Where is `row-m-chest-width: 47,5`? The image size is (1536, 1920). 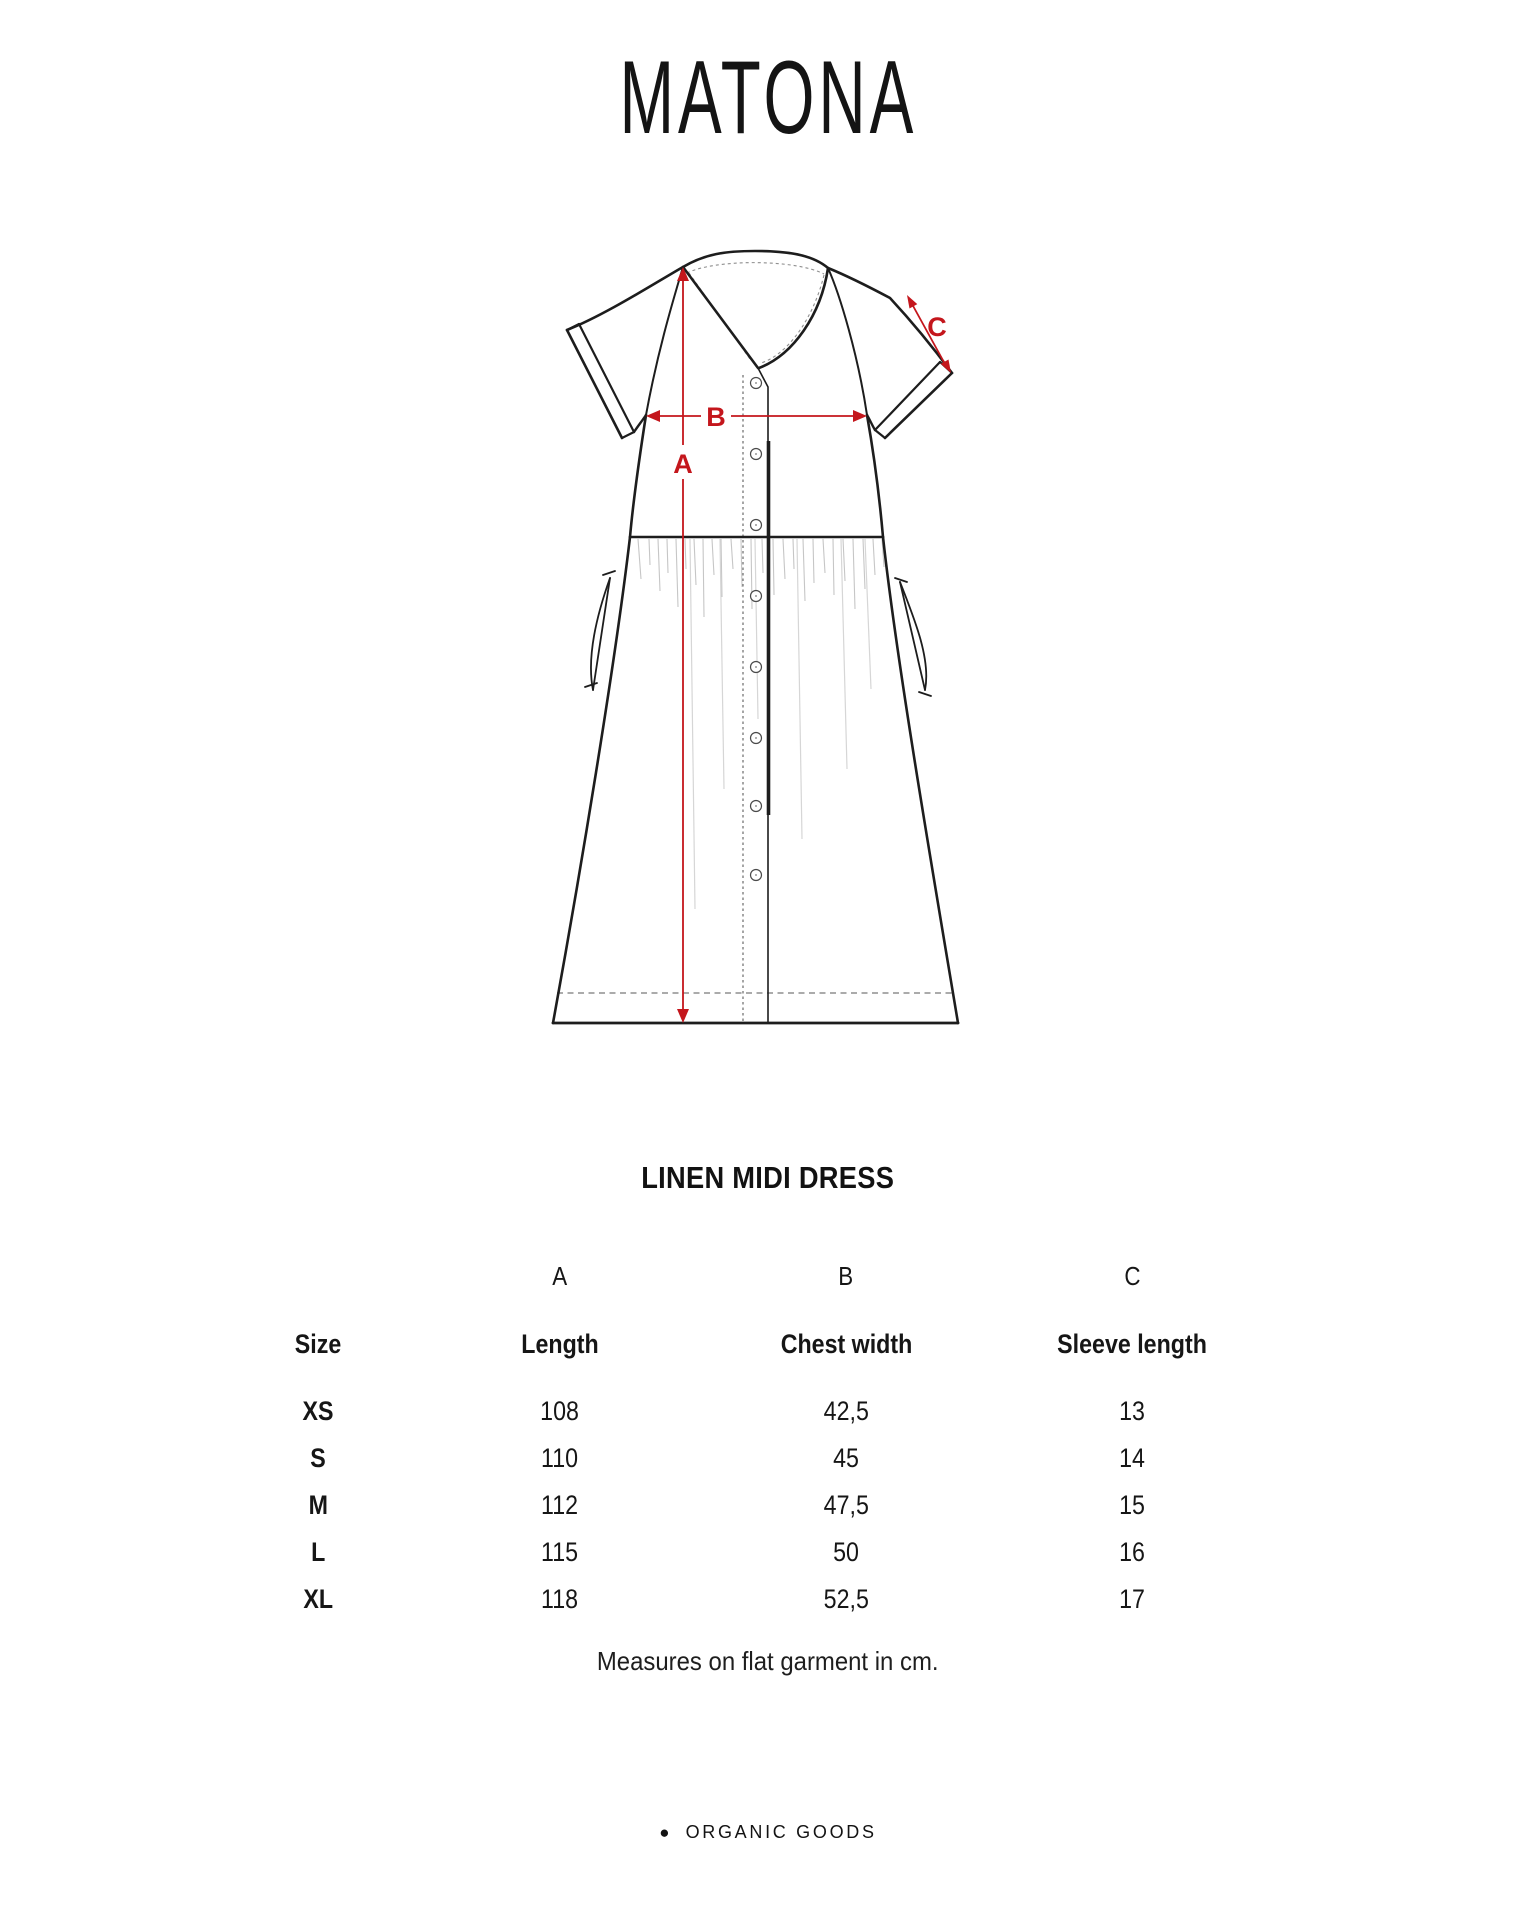
row-m-chest-width: 47,5 is located at coordinates (846, 1505).